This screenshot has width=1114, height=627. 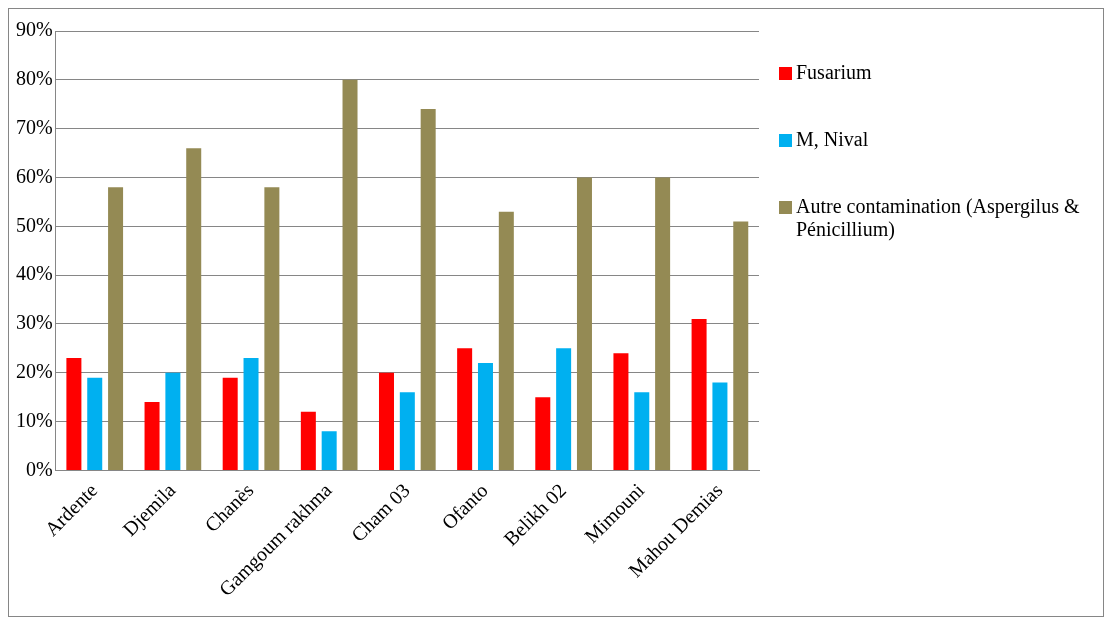 What do you see at coordinates (833, 139) in the screenshot?
I see `legend-label: M, Nival` at bounding box center [833, 139].